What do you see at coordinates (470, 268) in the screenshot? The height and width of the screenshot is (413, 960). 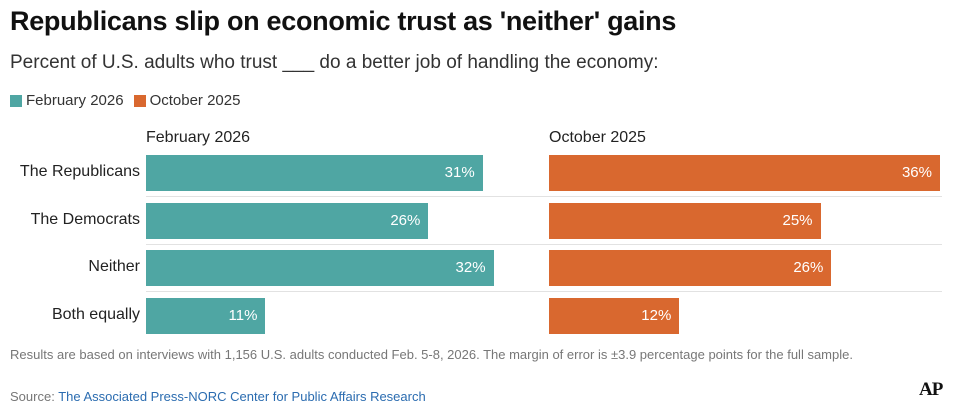 I see `bar-value-label: 32%` at bounding box center [470, 268].